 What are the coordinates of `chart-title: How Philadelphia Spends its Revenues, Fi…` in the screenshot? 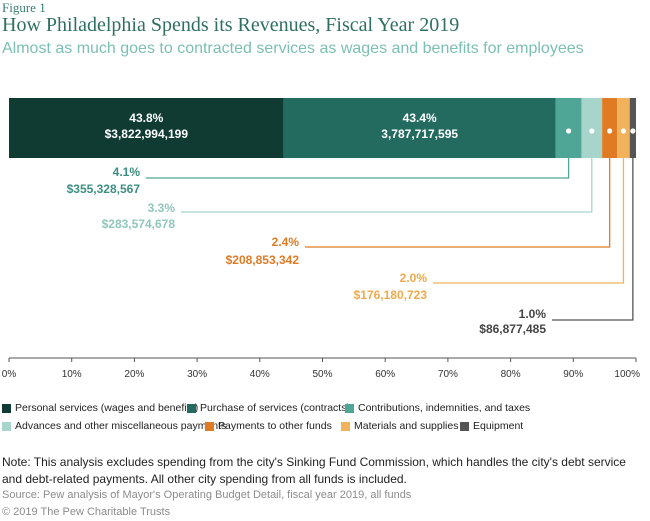 It's located at (231, 25).